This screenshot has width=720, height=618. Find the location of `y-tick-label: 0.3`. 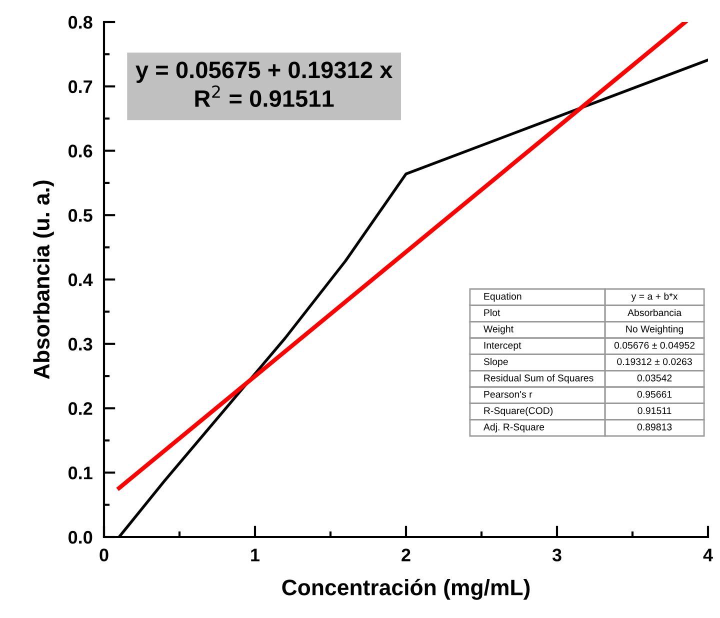

y-tick-label: 0.3 is located at coordinates (80, 344).